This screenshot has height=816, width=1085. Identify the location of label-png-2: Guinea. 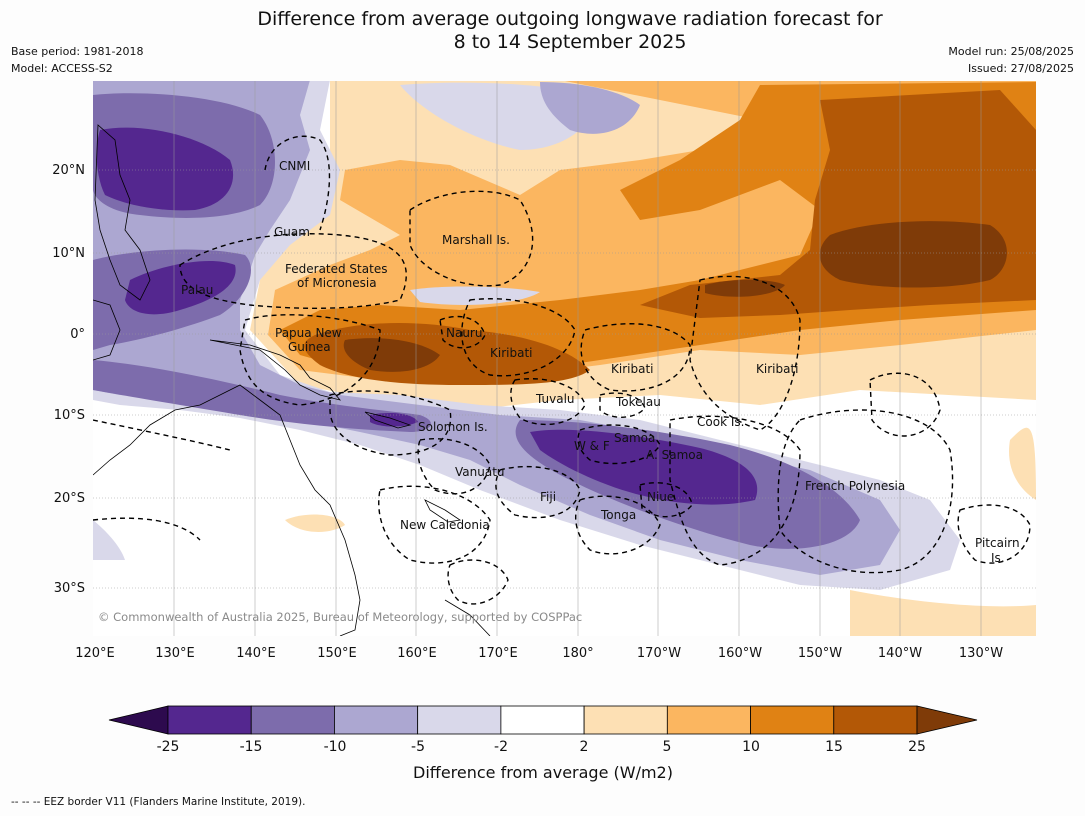
(309, 347).